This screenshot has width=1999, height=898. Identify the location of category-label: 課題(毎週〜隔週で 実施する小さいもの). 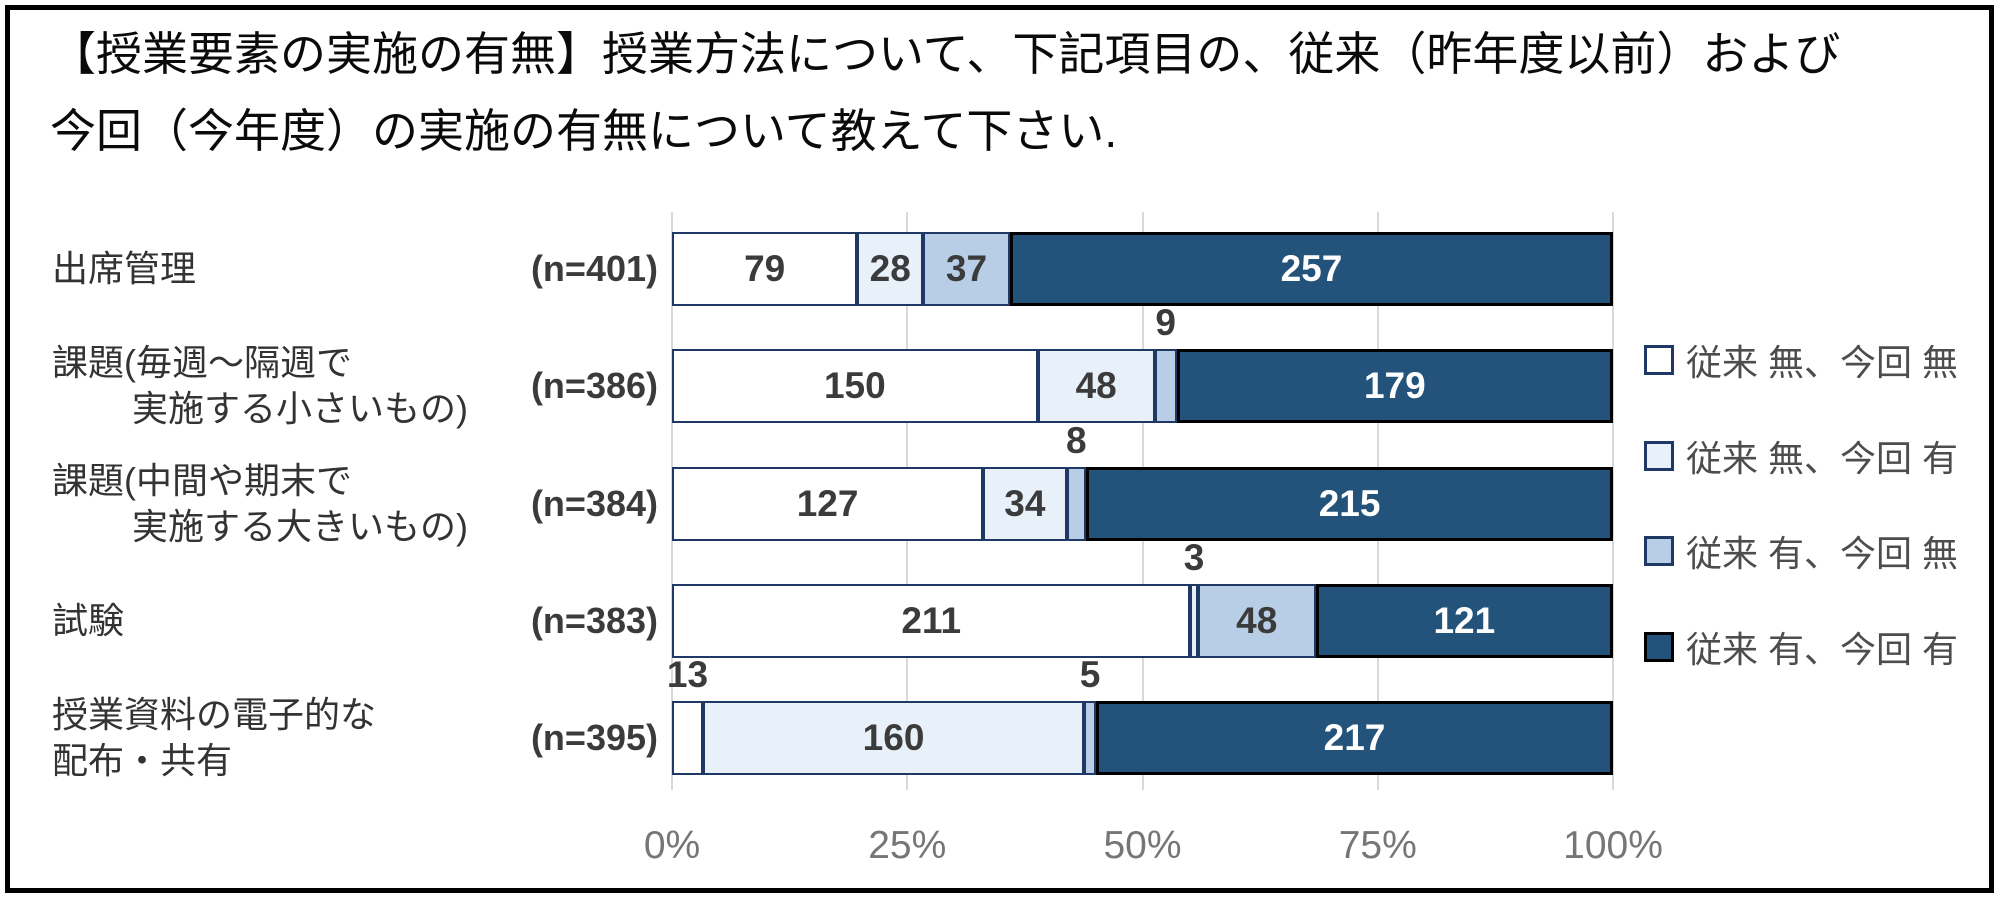
(260, 386).